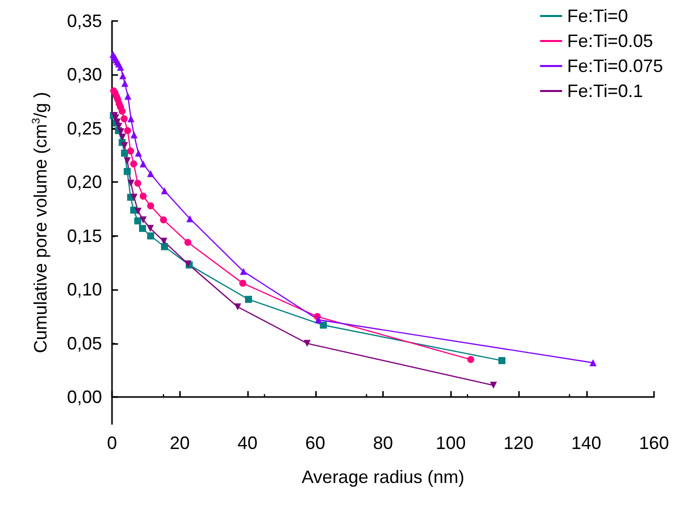  Describe the element at coordinates (247, 443) in the screenshot. I see `x-tick-label: 40` at that location.